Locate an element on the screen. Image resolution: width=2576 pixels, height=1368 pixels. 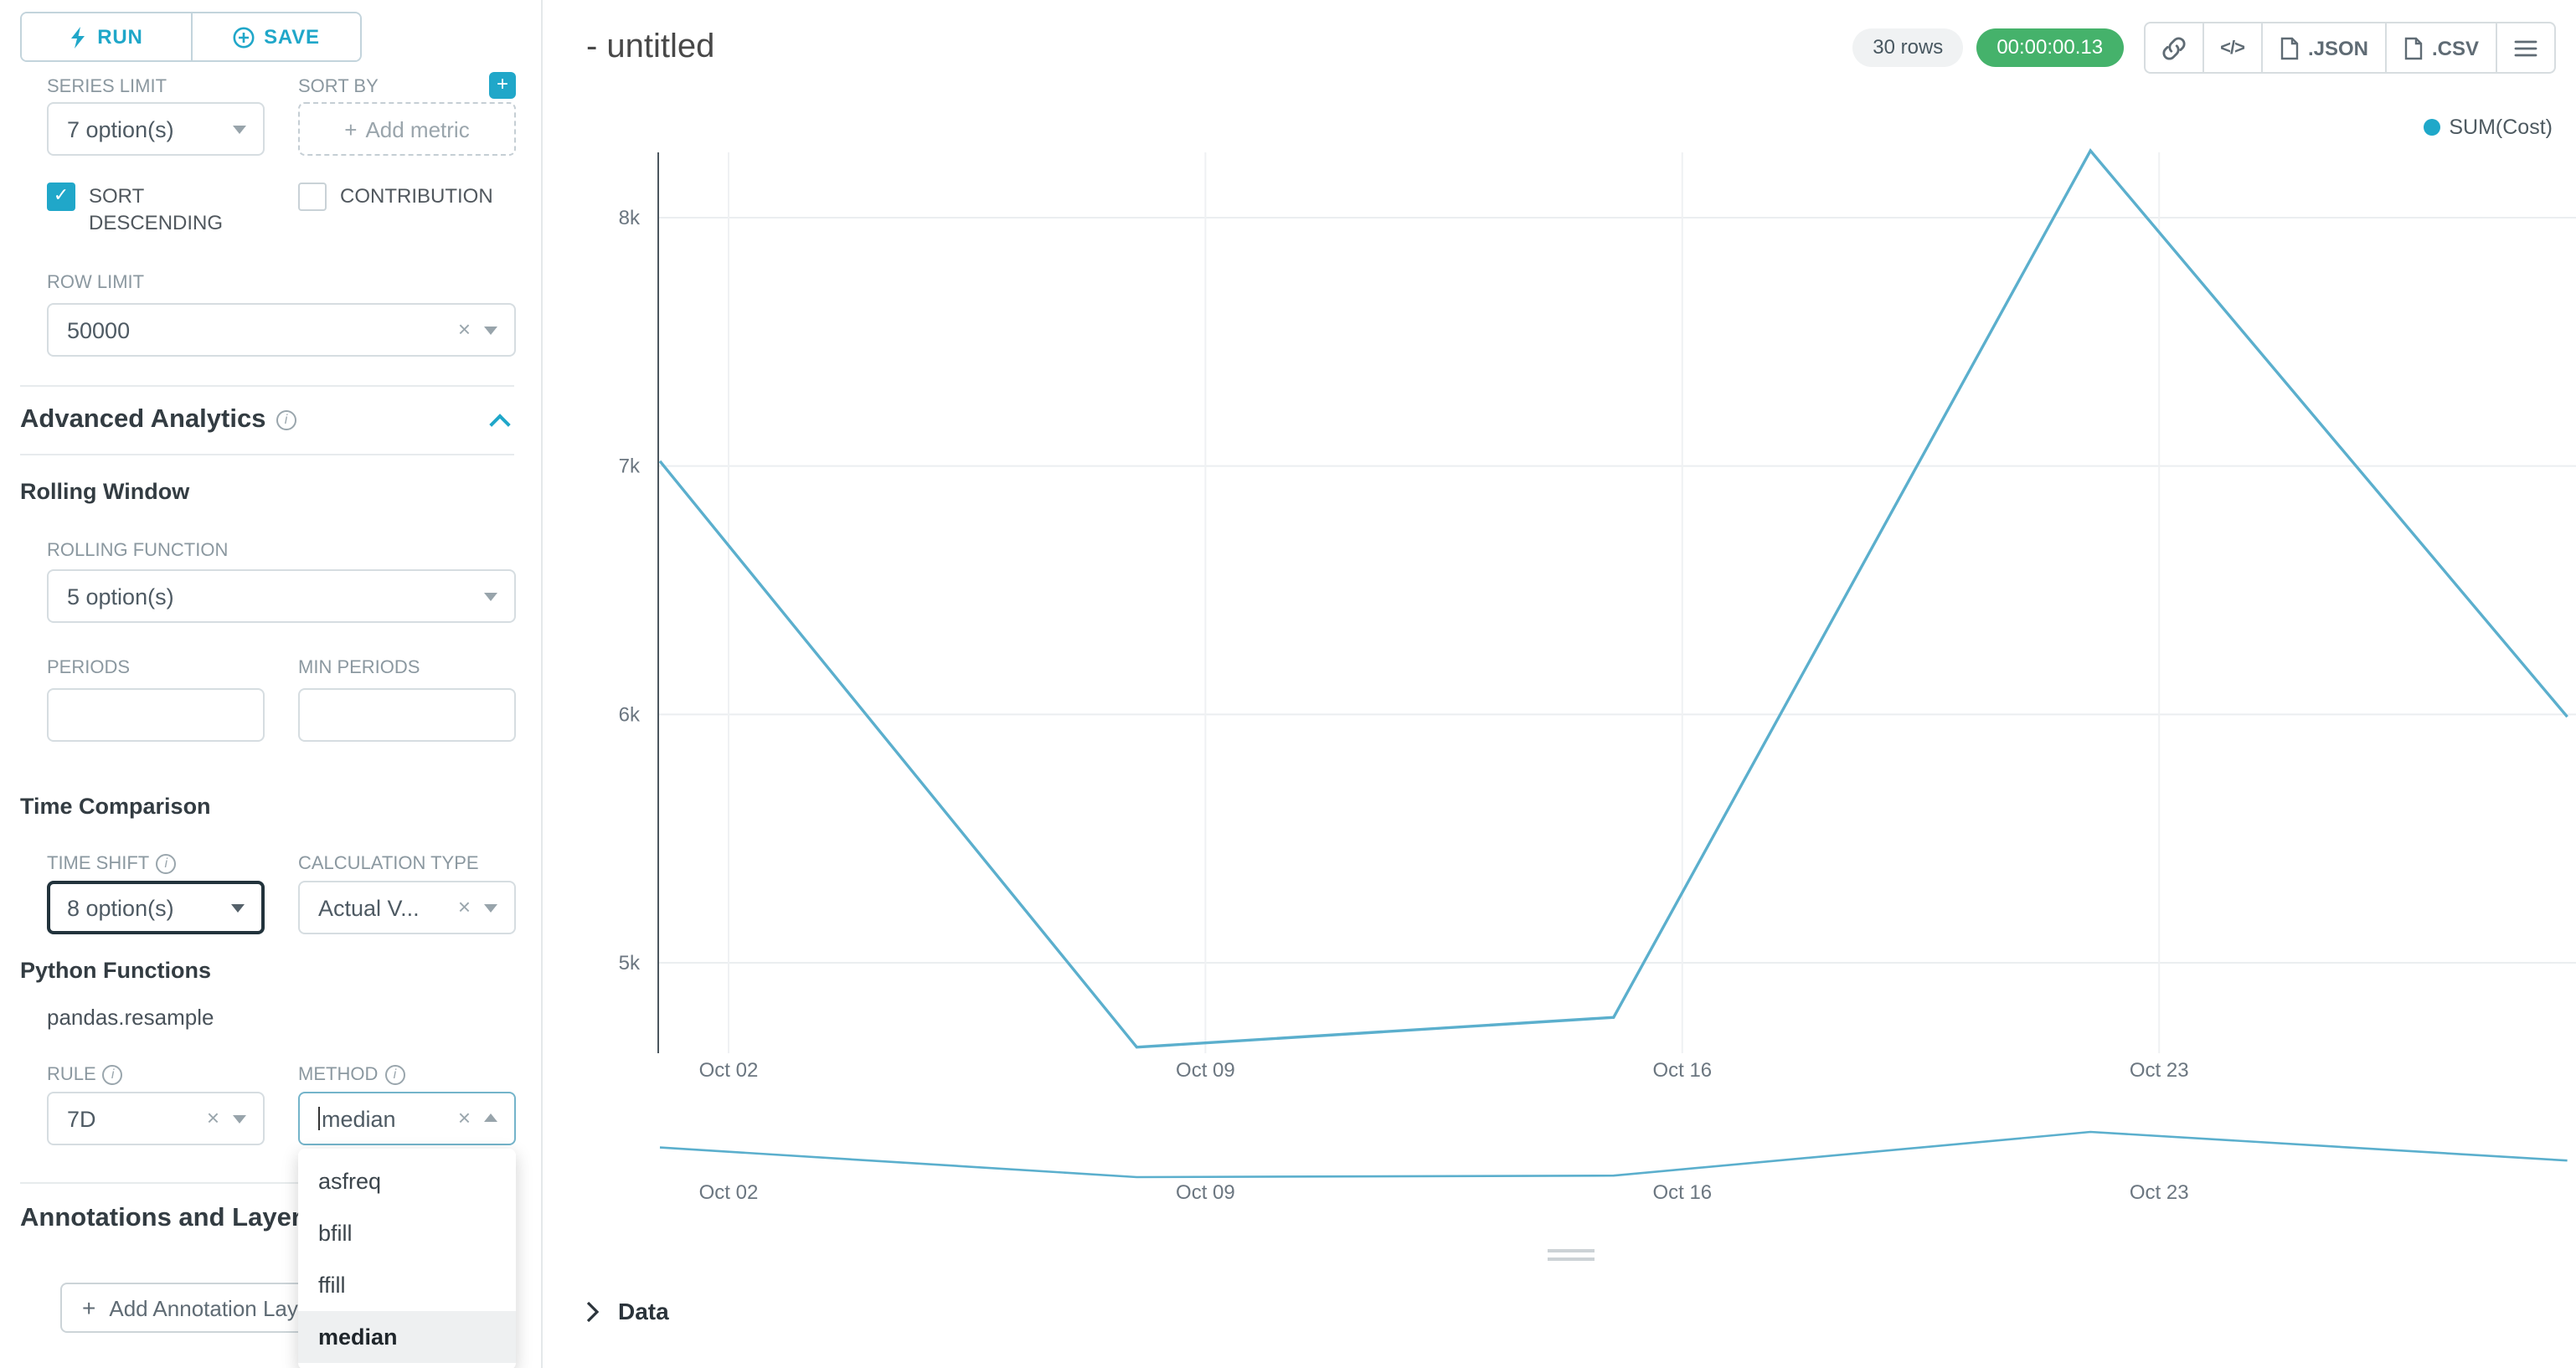
periods-input is located at coordinates (156, 715).